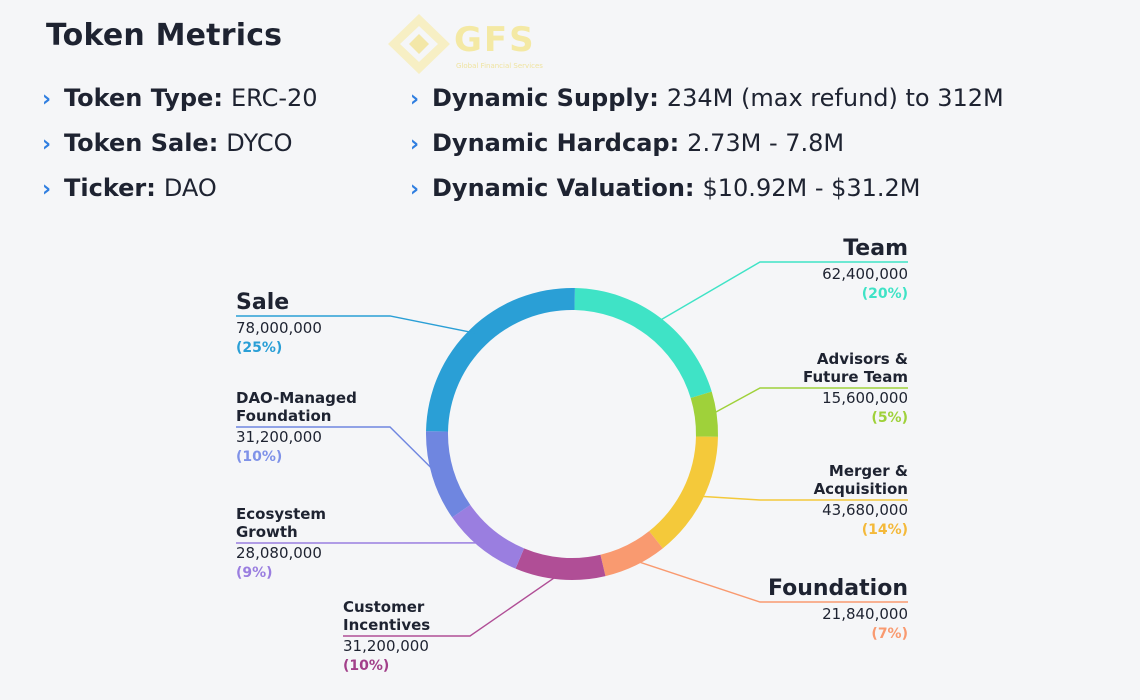 This screenshot has height=700, width=1140. What do you see at coordinates (860, 480) in the screenshot?
I see `slice-name: Merger & Acquisition` at bounding box center [860, 480].